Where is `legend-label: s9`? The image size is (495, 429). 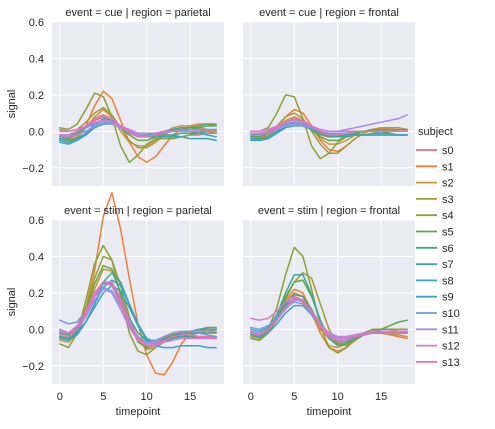 legend-label: s9 is located at coordinates (448, 298).